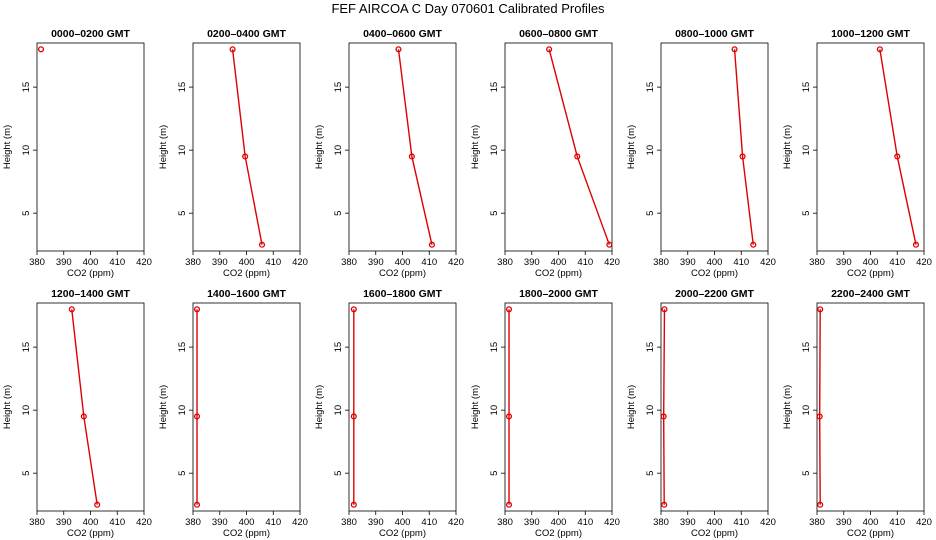  Describe the element at coordinates (870, 294) in the screenshot. I see `panel-title: 2200–2400 GMT` at that location.